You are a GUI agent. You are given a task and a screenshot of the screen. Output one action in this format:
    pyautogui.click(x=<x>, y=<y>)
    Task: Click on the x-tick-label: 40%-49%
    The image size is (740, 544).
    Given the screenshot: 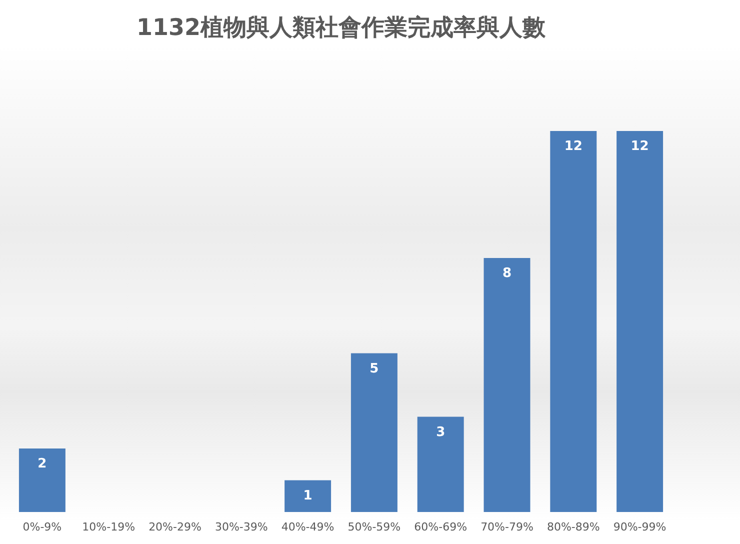 What is the action you would take?
    pyautogui.click(x=307, y=527)
    